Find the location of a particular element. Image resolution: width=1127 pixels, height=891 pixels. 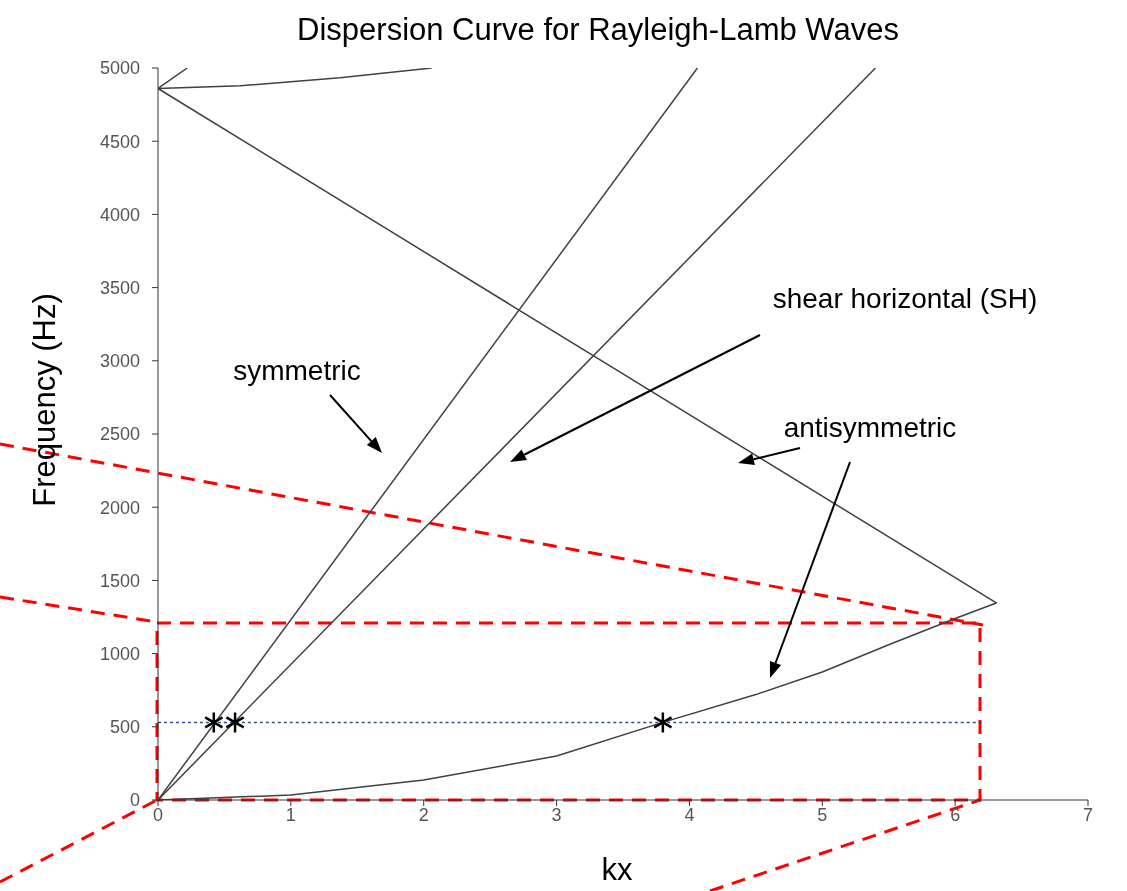

y-tick-label: 500 is located at coordinates (124, 727).